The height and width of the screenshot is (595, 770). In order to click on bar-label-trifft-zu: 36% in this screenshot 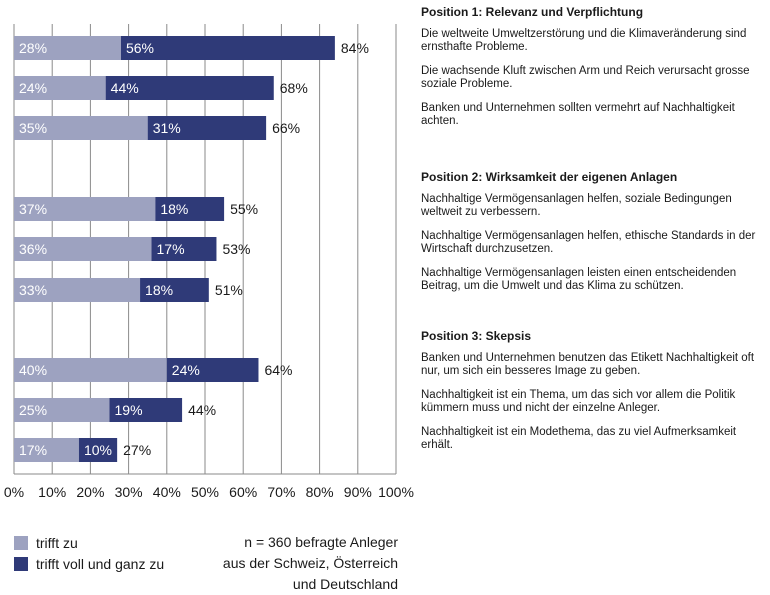, I will do `click(33, 249)`.